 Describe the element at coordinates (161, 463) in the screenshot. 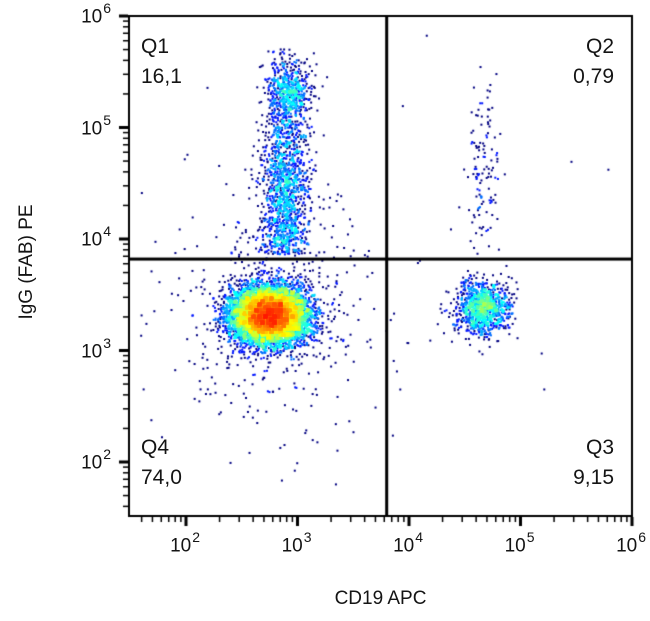

I see `quadrant-label-q4: Q4 74,0` at that location.